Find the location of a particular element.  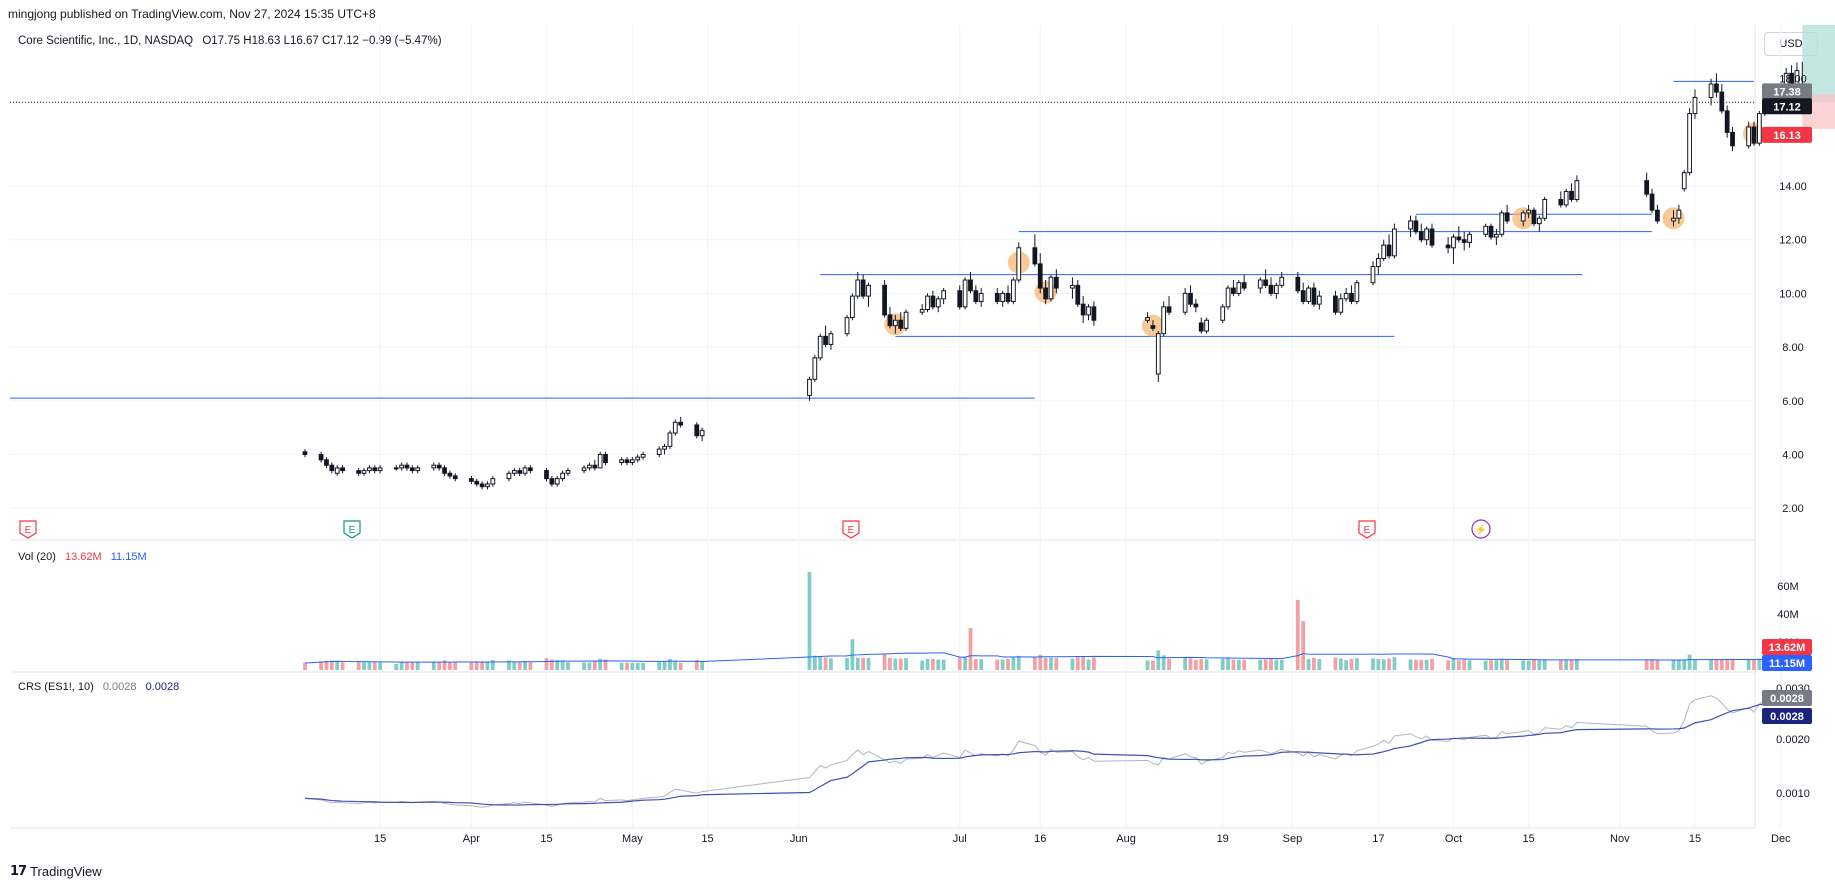

time-axis-label: Jun is located at coordinates (799, 839).